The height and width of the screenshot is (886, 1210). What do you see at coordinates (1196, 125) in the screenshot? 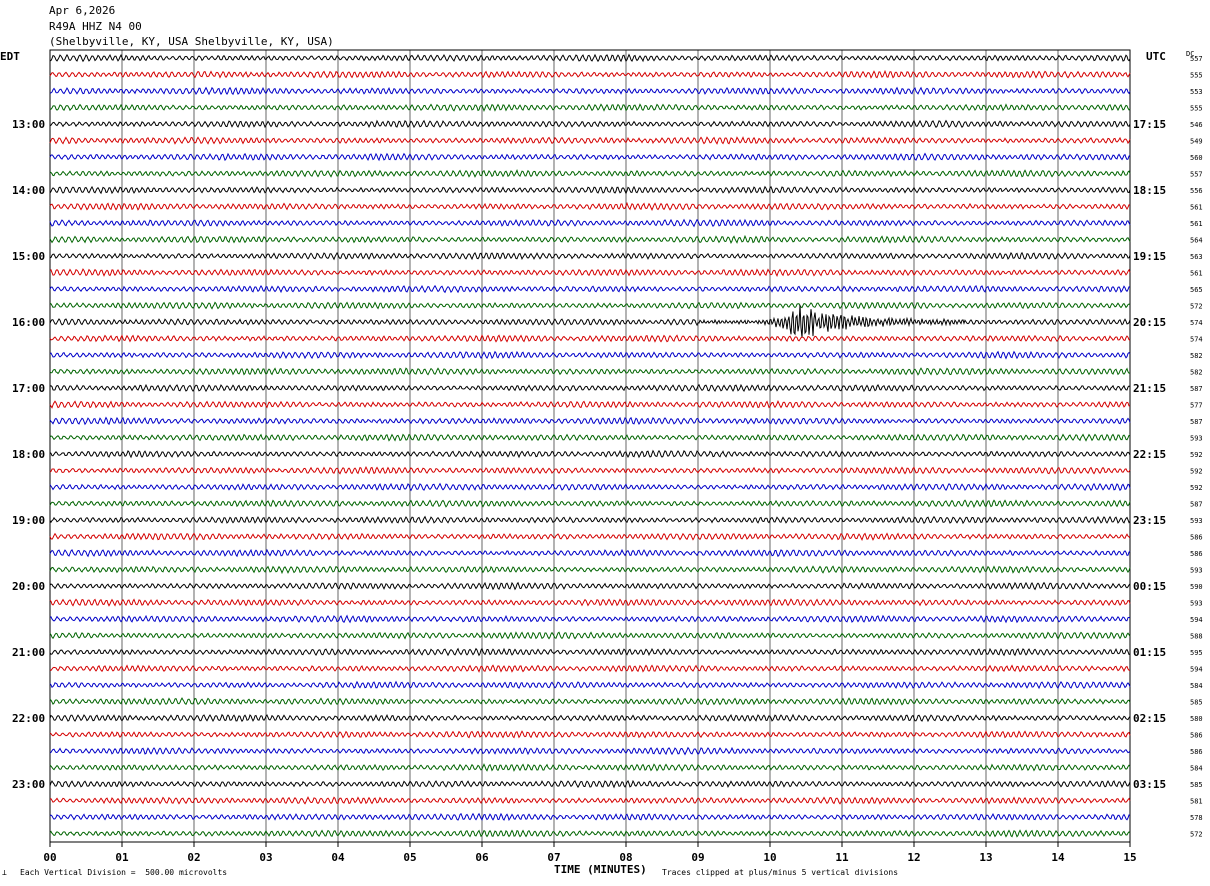
I see `dc-offset-value: 546` at bounding box center [1196, 125].